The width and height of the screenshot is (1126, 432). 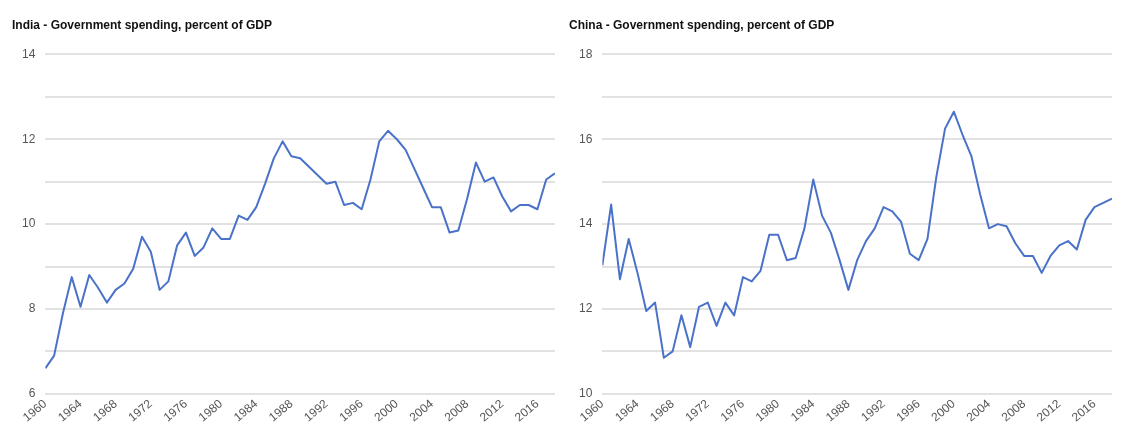 What do you see at coordinates (142, 24) in the screenshot?
I see `chart-title: India - Government spending, percent of GDP` at bounding box center [142, 24].